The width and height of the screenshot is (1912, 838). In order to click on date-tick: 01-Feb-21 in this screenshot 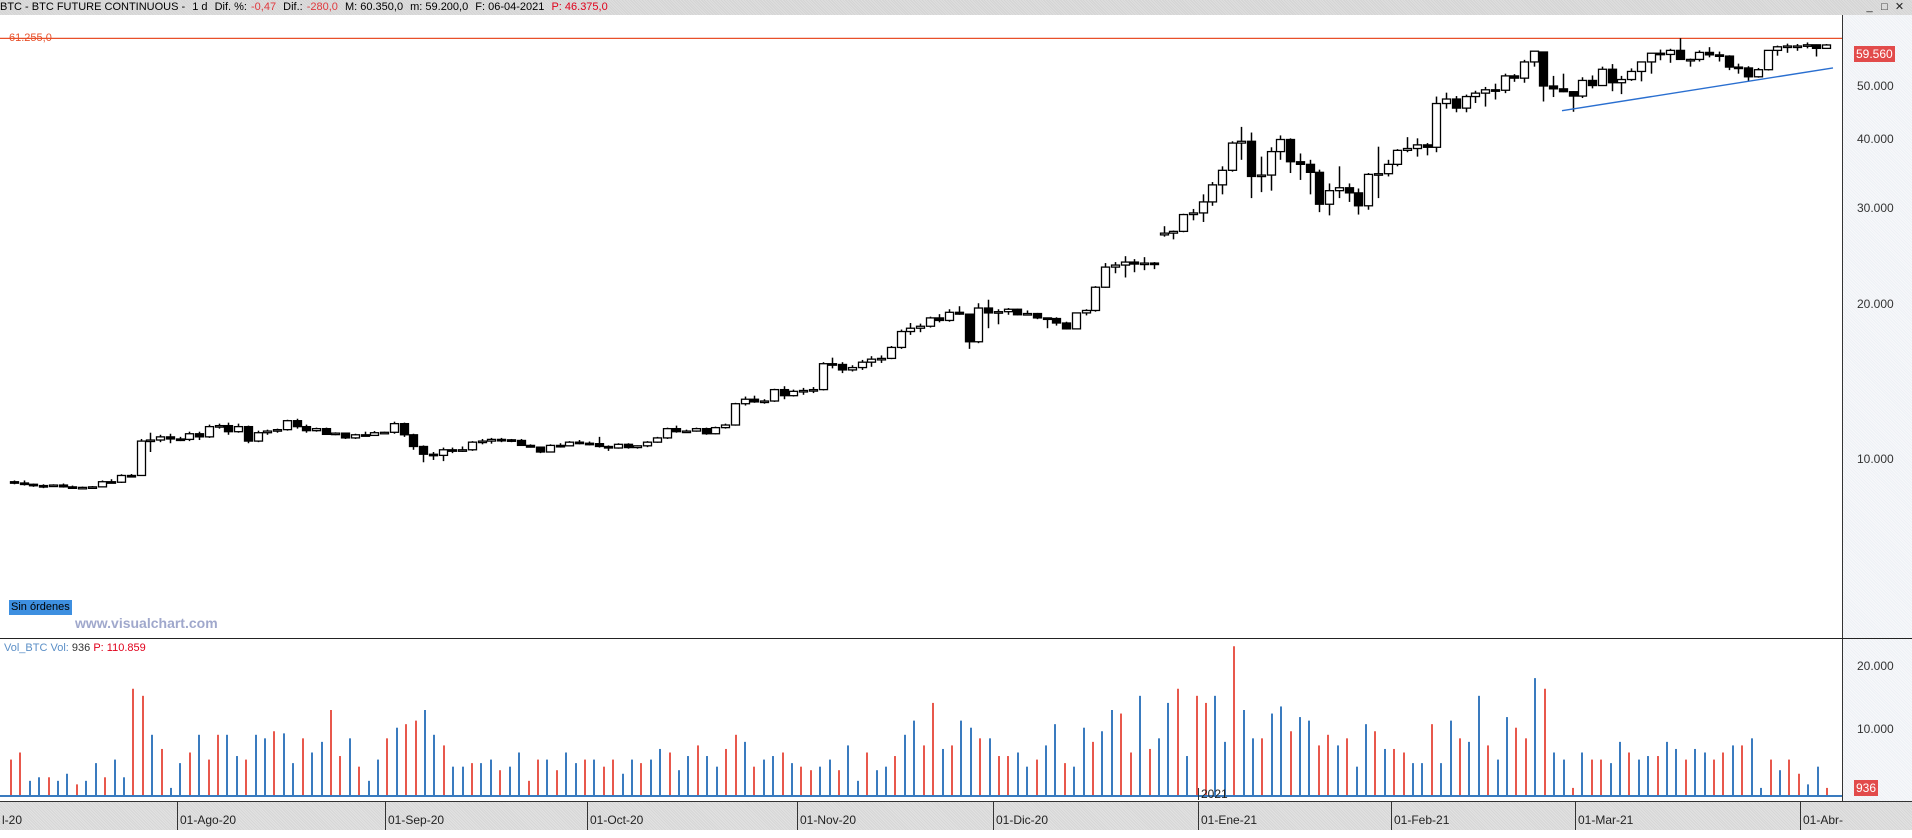, I will do `click(1420, 816)`.